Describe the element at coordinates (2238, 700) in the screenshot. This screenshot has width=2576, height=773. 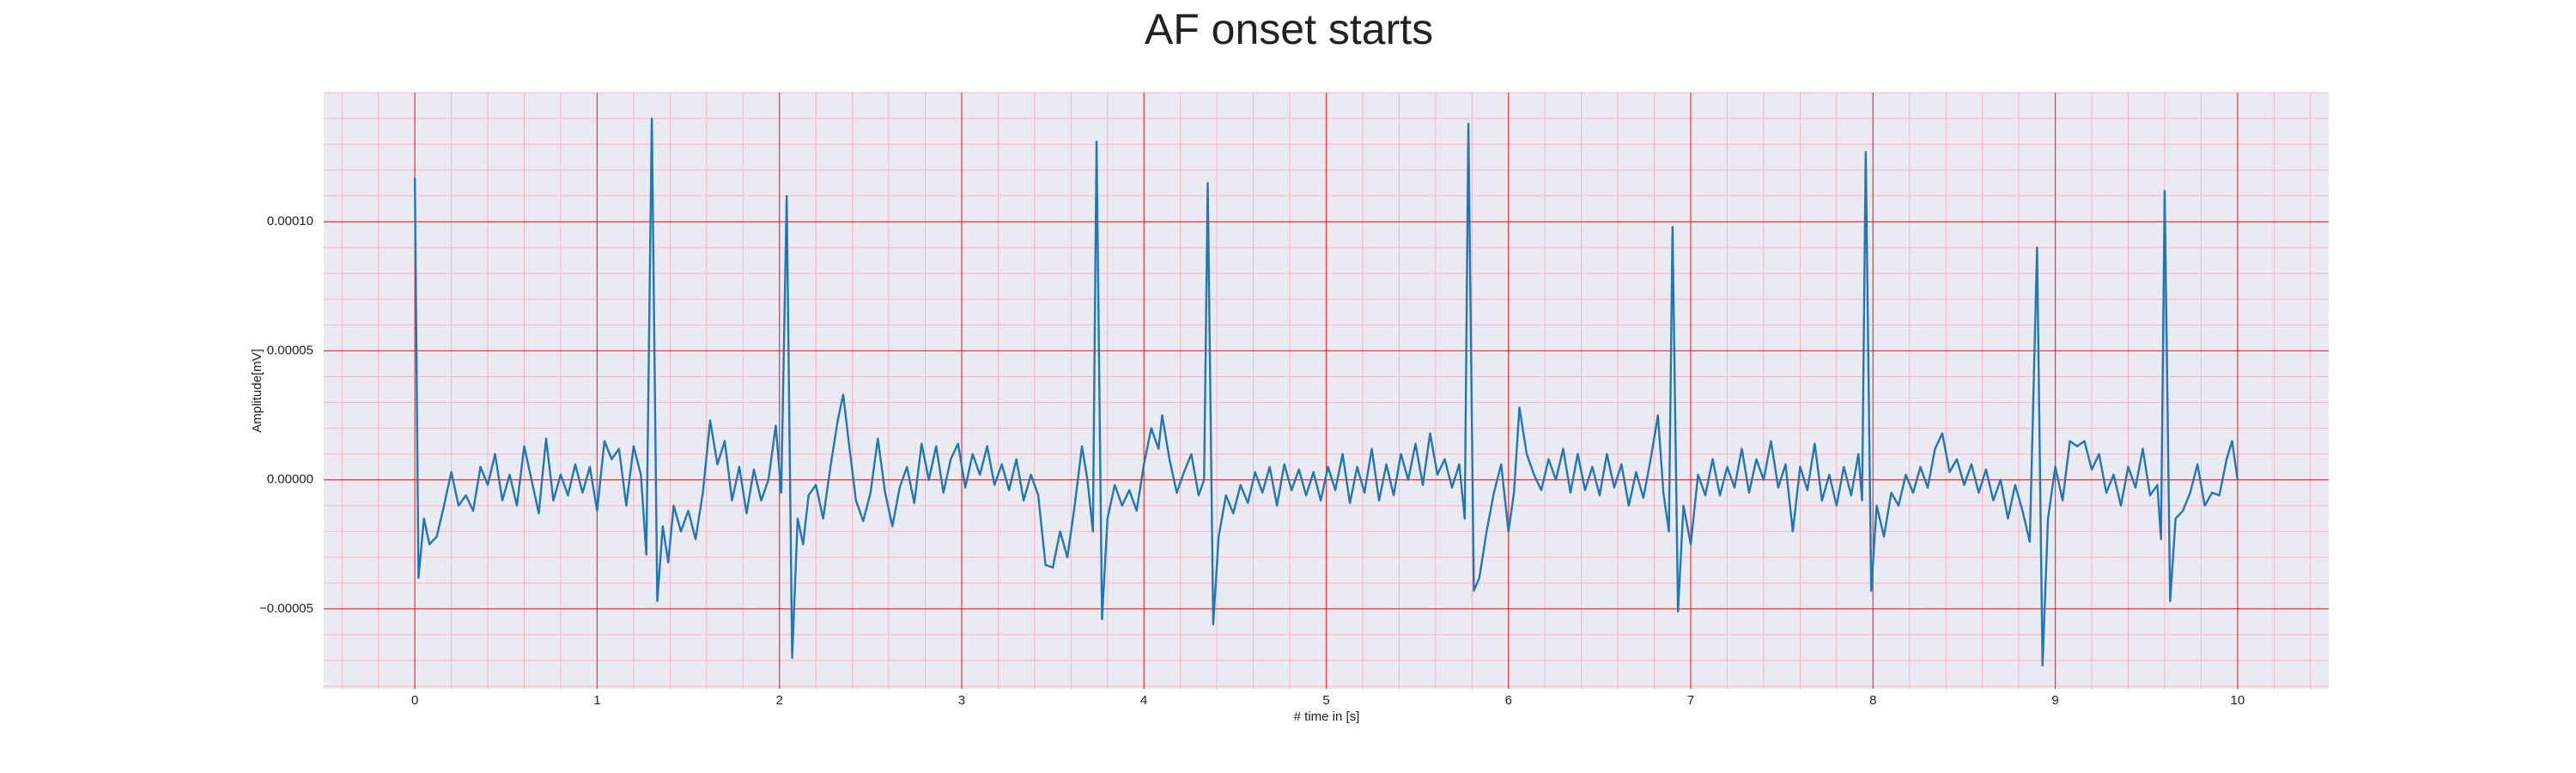
I see `x-tick-label: 10` at that location.